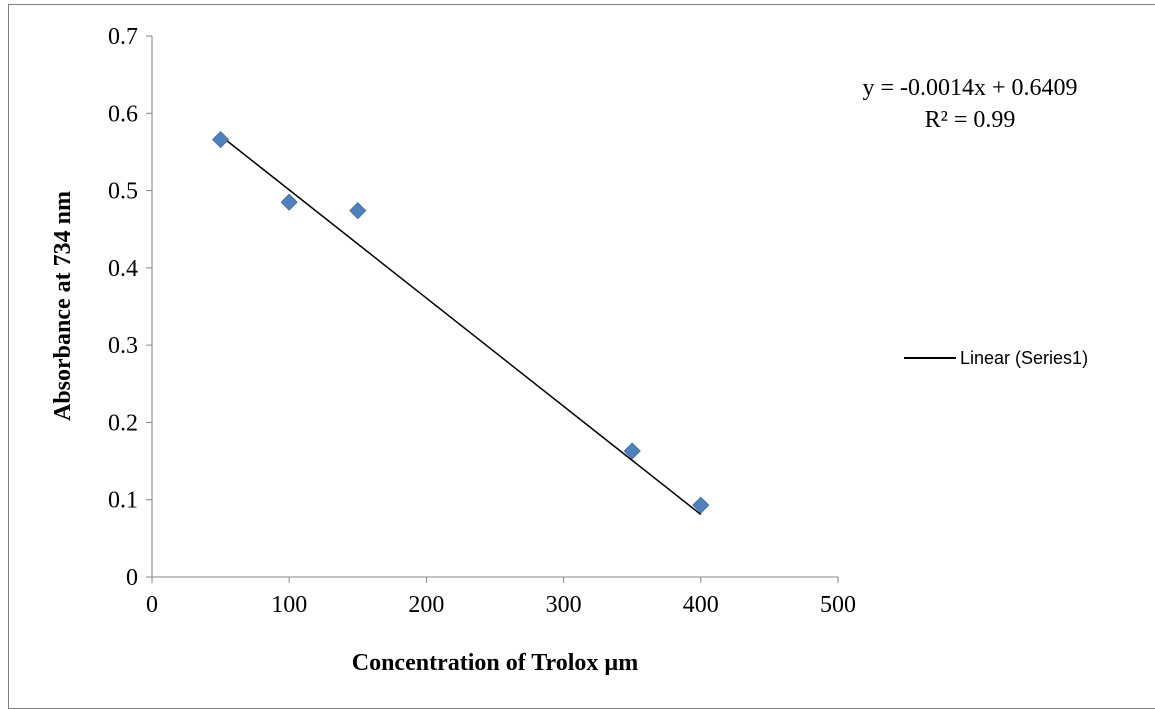 Image resolution: width=1155 pixels, height=709 pixels. I want to click on y-tick-label: 0.1, so click(123, 501).